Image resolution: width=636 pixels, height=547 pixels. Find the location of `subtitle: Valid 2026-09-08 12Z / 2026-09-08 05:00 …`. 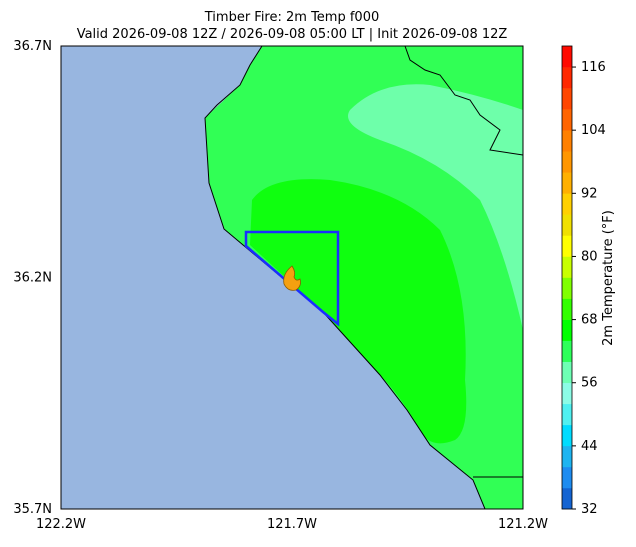

subtitle: Valid 2026-09-08 12Z / 2026-09-08 05:00 … is located at coordinates (292, 34).